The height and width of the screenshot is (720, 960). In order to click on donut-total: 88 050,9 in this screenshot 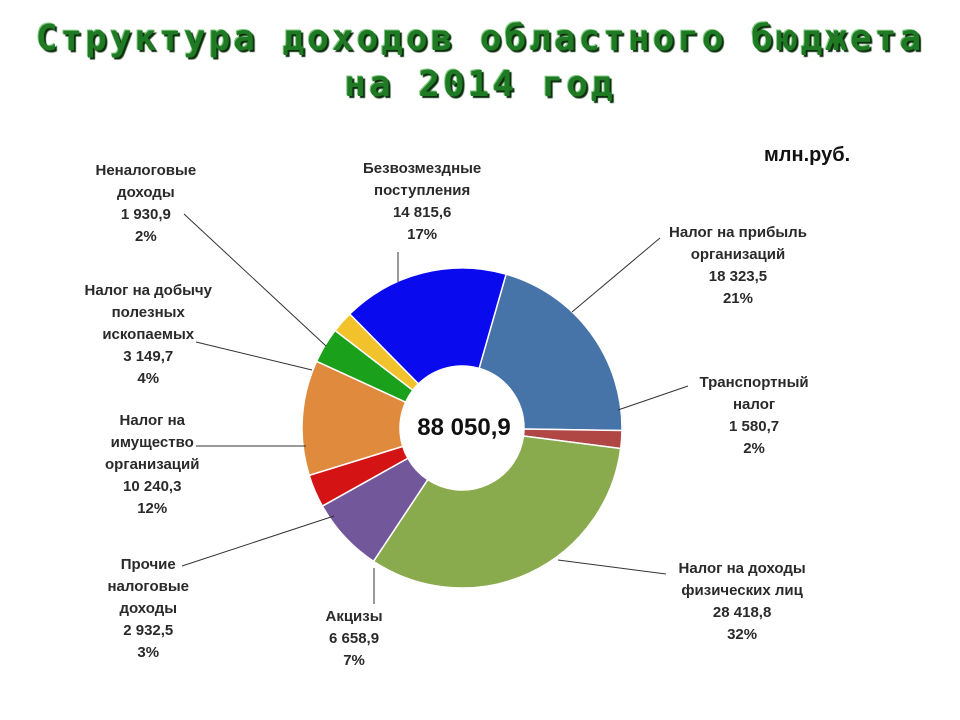, I will do `click(464, 427)`.